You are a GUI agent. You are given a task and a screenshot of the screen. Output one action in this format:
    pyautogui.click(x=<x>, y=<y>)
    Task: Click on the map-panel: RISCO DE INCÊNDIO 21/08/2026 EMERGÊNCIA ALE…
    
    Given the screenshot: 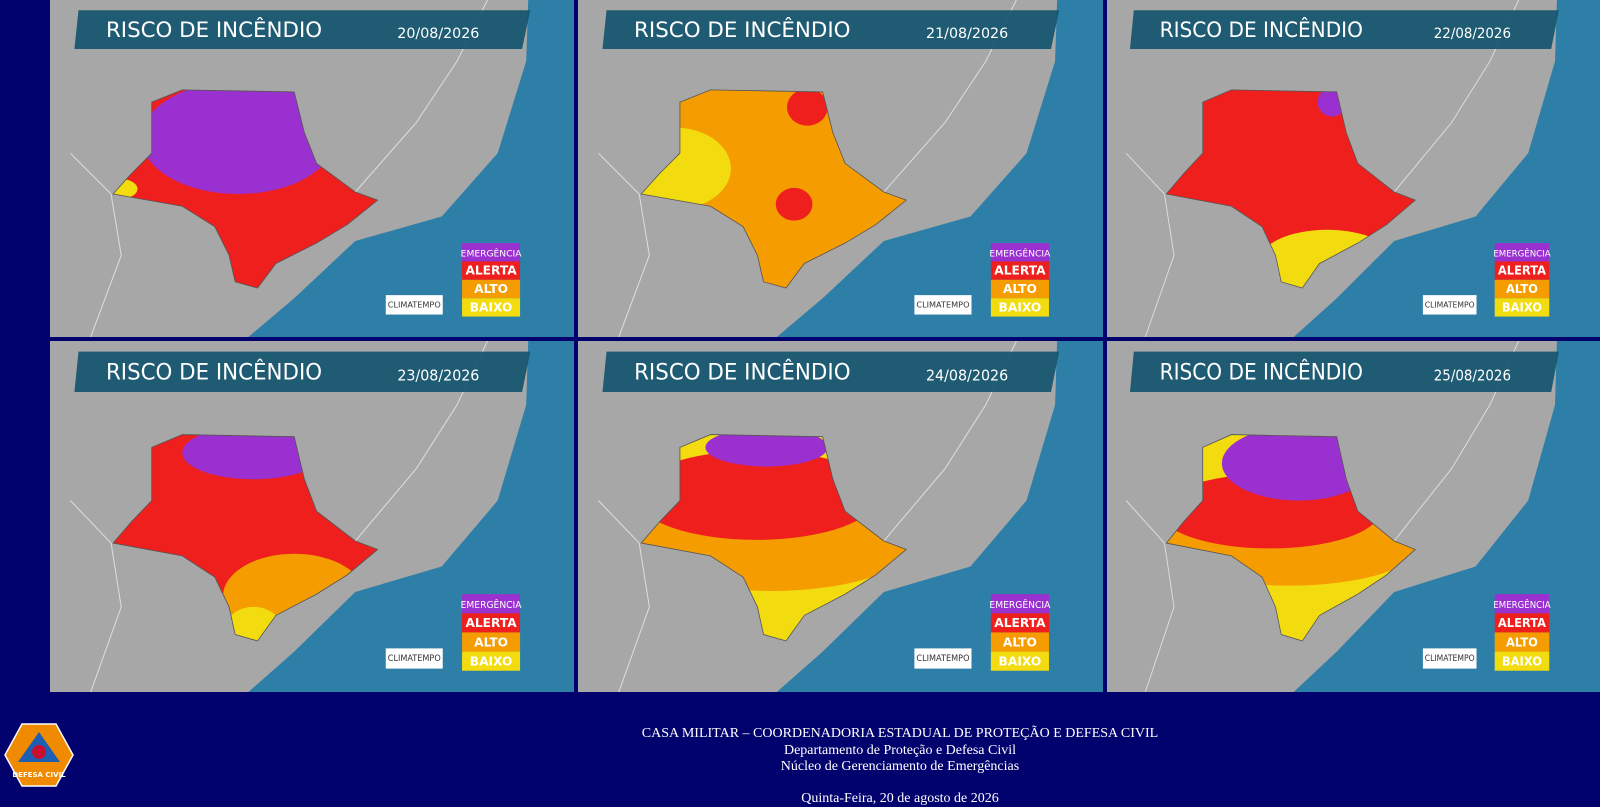 What is the action you would take?
    pyautogui.click(x=840, y=168)
    